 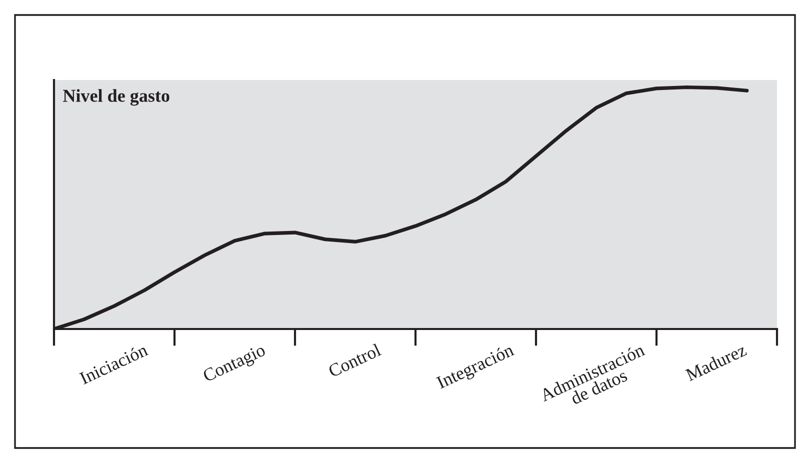 What do you see at coordinates (116, 97) in the screenshot?
I see `y-axis-title: Nivel de gasto` at bounding box center [116, 97].